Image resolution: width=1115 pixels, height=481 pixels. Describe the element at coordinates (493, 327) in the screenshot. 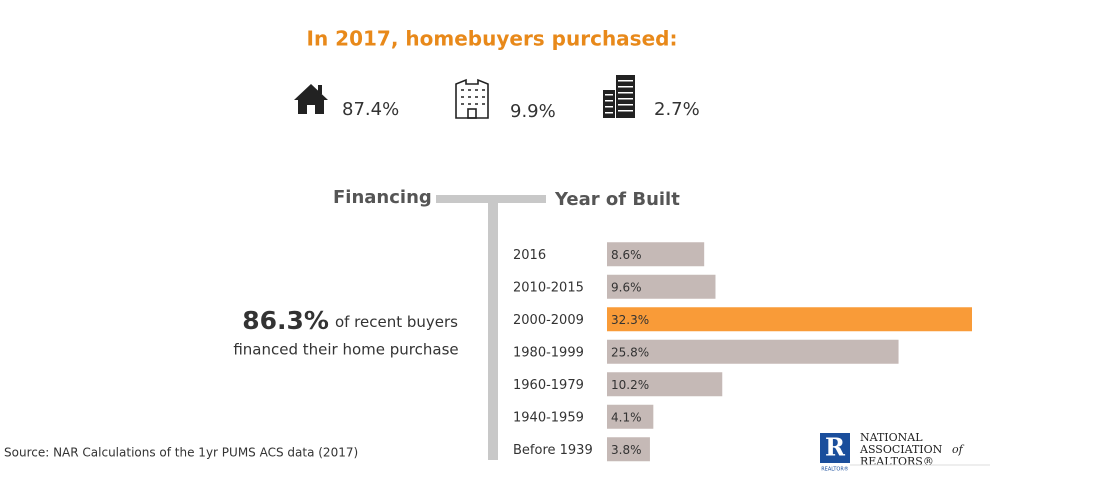

I see `connector-stem` at that location.